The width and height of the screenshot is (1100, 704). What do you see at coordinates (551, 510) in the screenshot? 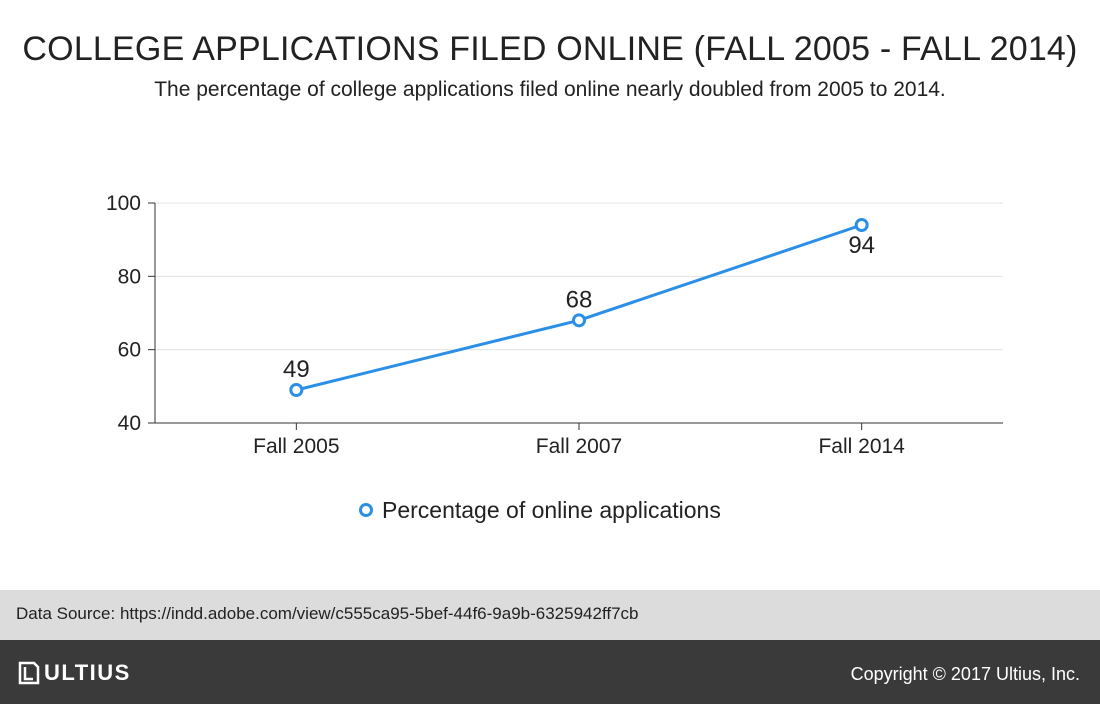
I see `legend-label: Percentage of online applications` at bounding box center [551, 510].